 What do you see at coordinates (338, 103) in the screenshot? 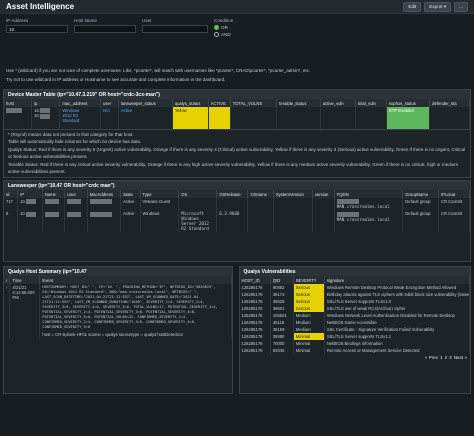
I see `col-active-vuln: active_vuln` at bounding box center [338, 103].